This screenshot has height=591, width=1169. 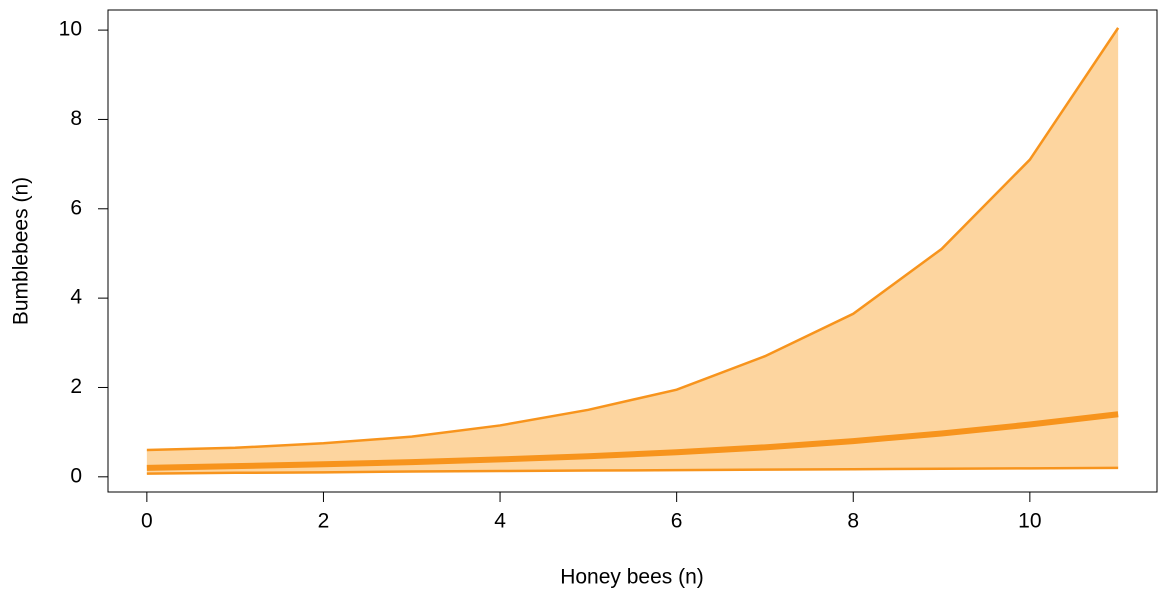 I want to click on y-tick-label: 2, so click(x=76, y=386).